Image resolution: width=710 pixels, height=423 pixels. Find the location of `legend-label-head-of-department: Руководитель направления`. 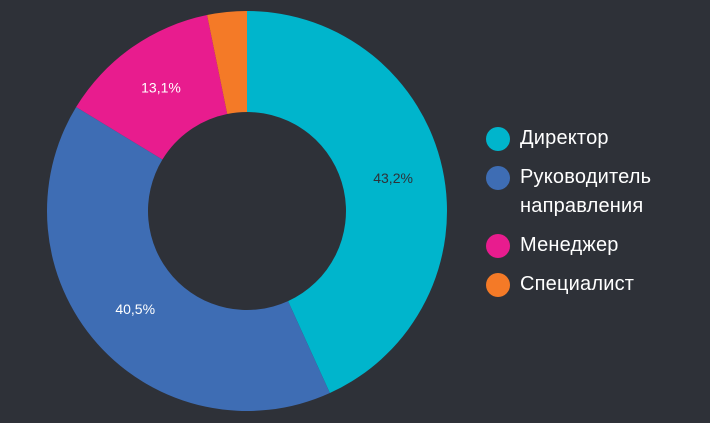

legend-label-head-of-department: Руководитель направления is located at coordinates (586, 191).